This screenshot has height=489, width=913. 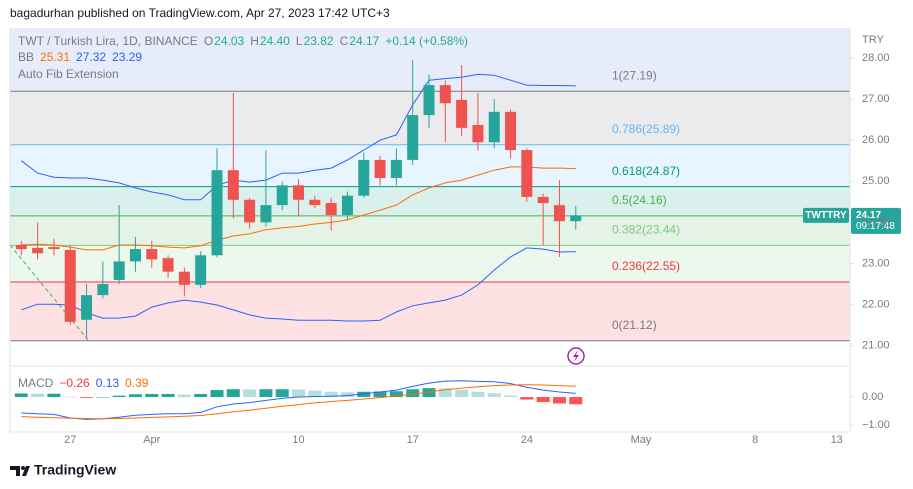 I want to click on price-tag-box, so click(x=876, y=220).